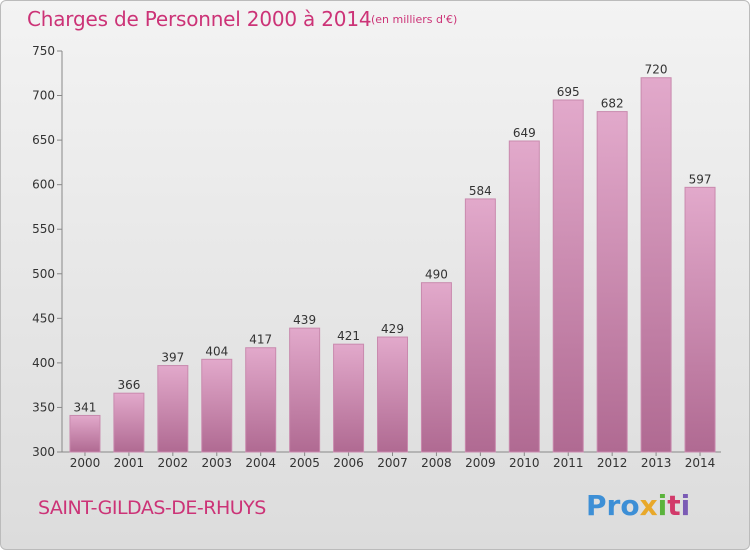  I want to click on bar-2011, so click(568, 276).